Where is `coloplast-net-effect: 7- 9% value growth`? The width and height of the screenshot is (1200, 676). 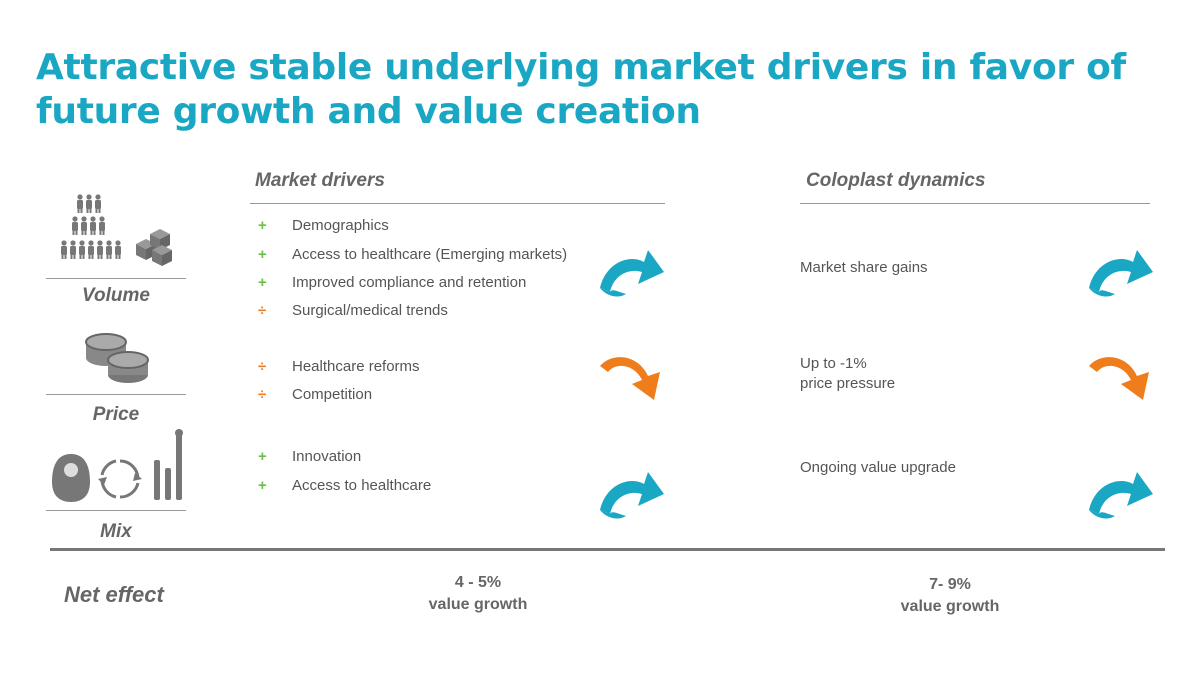
coloplast-net-effect: 7- 9% value growth is located at coordinates (950, 595).